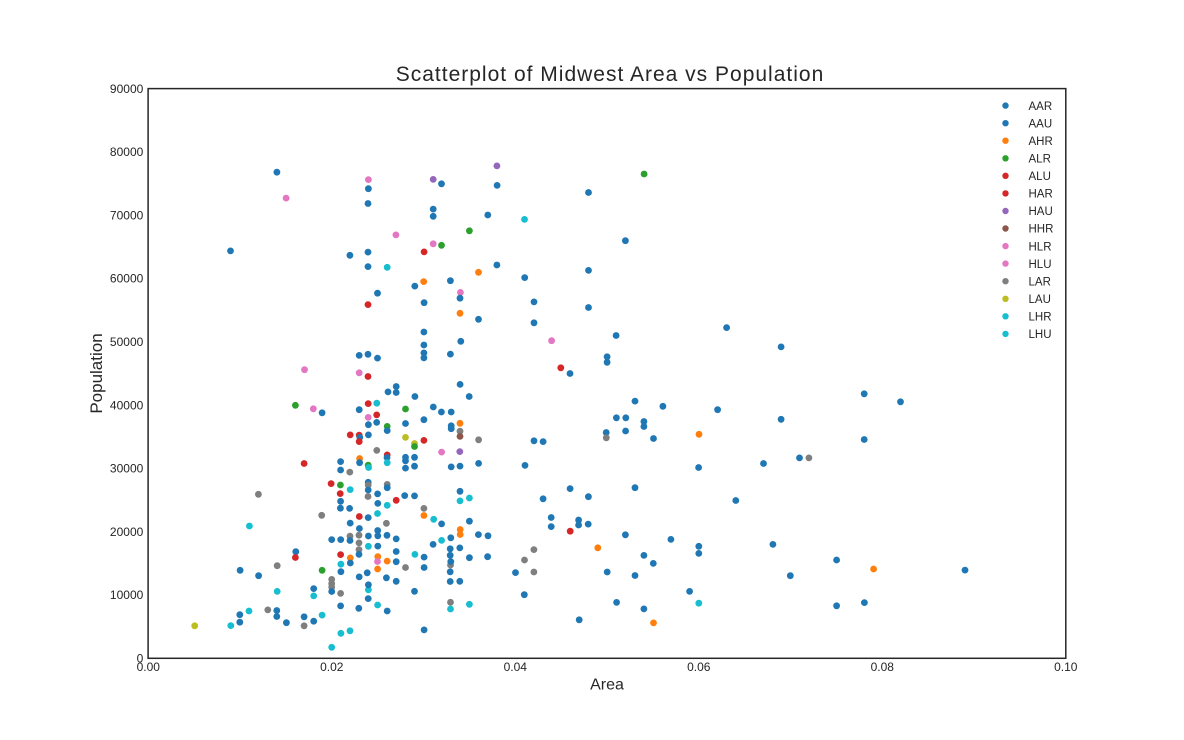 Image resolution: width=1184 pixels, height=740 pixels. Describe the element at coordinates (1041, 195) in the screenshot. I see `svg-text: HAR` at that location.